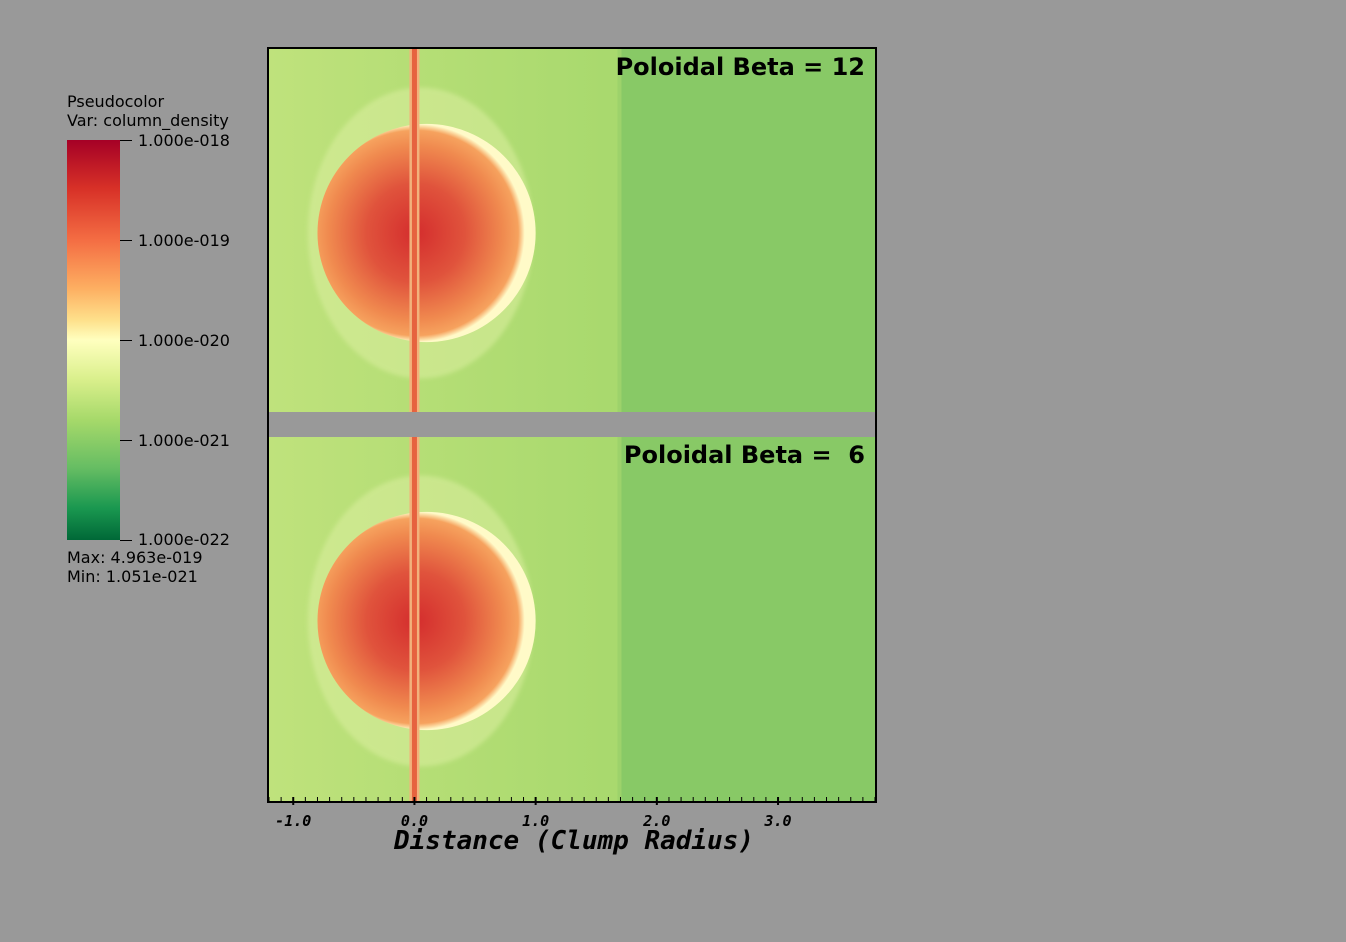 The image size is (1346, 942). What do you see at coordinates (132, 576) in the screenshot?
I see `legend-min: Min: 1.051e-021` at bounding box center [132, 576].